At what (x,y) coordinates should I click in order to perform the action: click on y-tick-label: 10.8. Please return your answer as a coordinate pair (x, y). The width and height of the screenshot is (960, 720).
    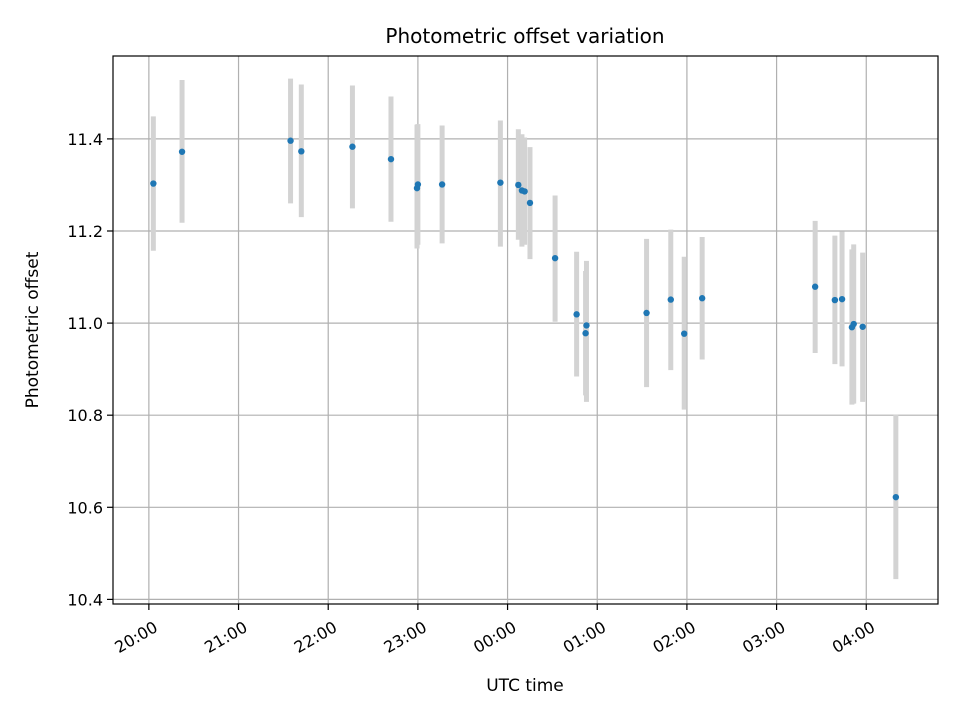
    Looking at the image, I should click on (85, 415).